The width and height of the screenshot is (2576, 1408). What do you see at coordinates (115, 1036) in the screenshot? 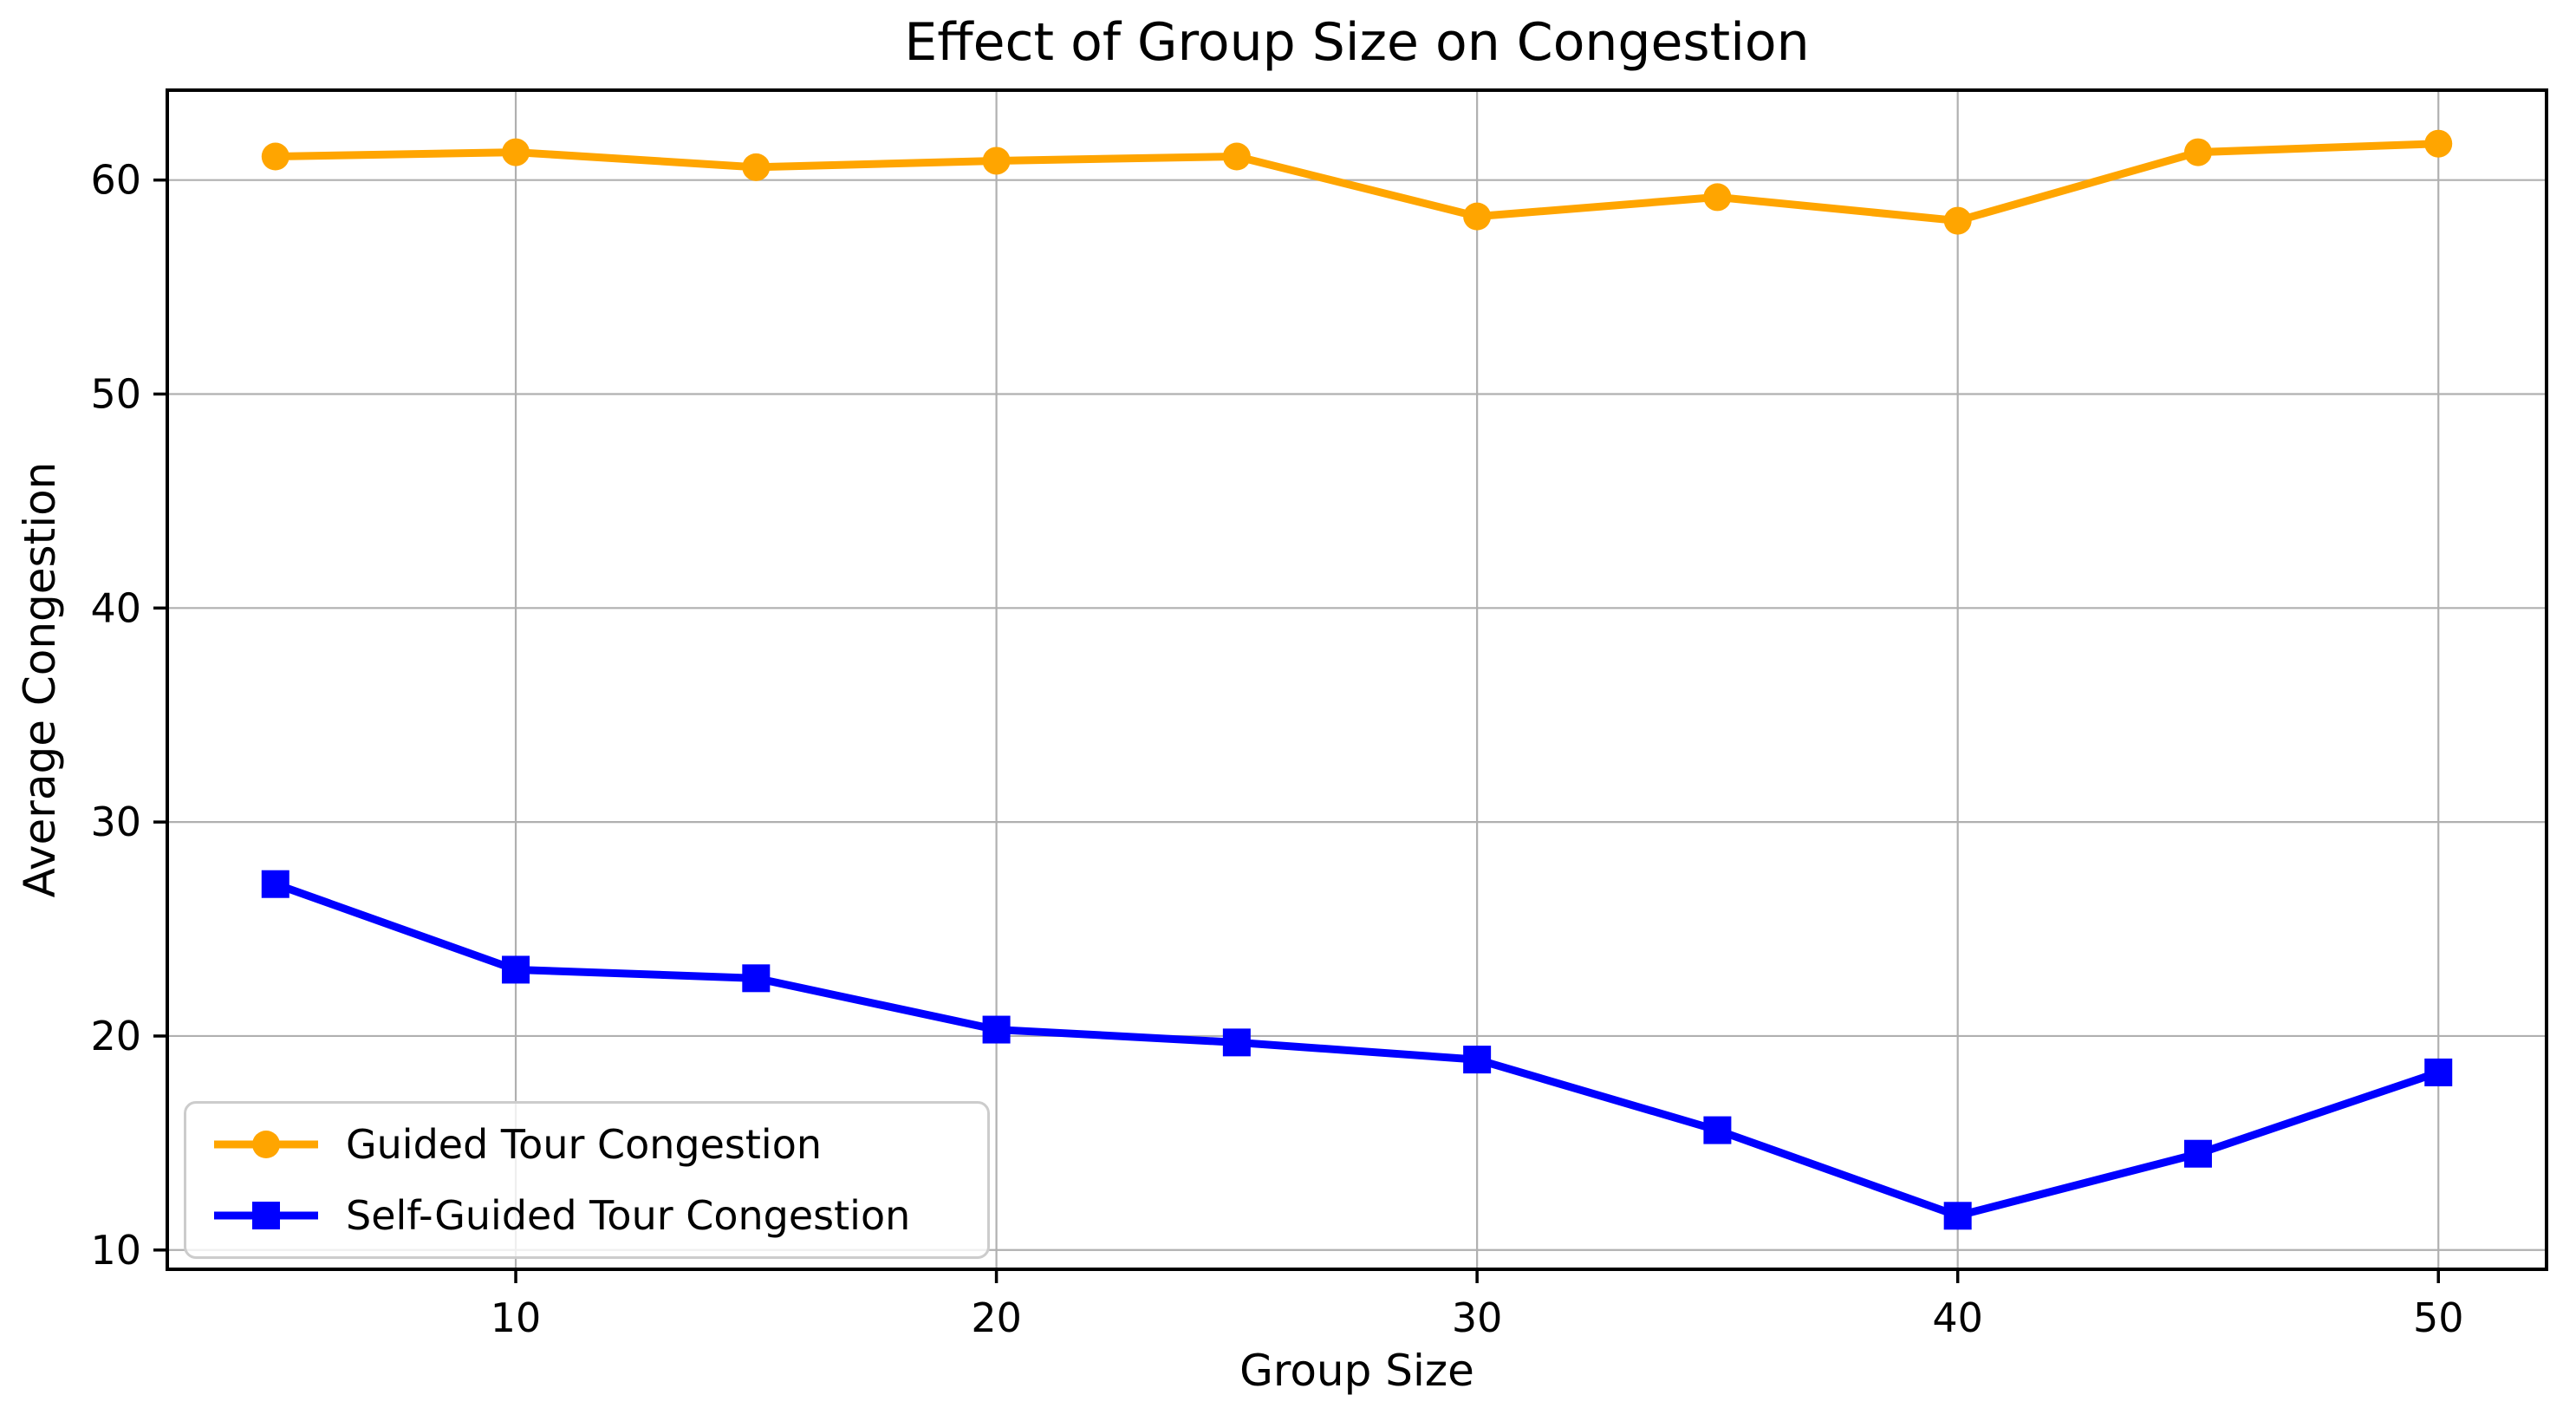
I see `y-tick-label: 20` at bounding box center [115, 1036].